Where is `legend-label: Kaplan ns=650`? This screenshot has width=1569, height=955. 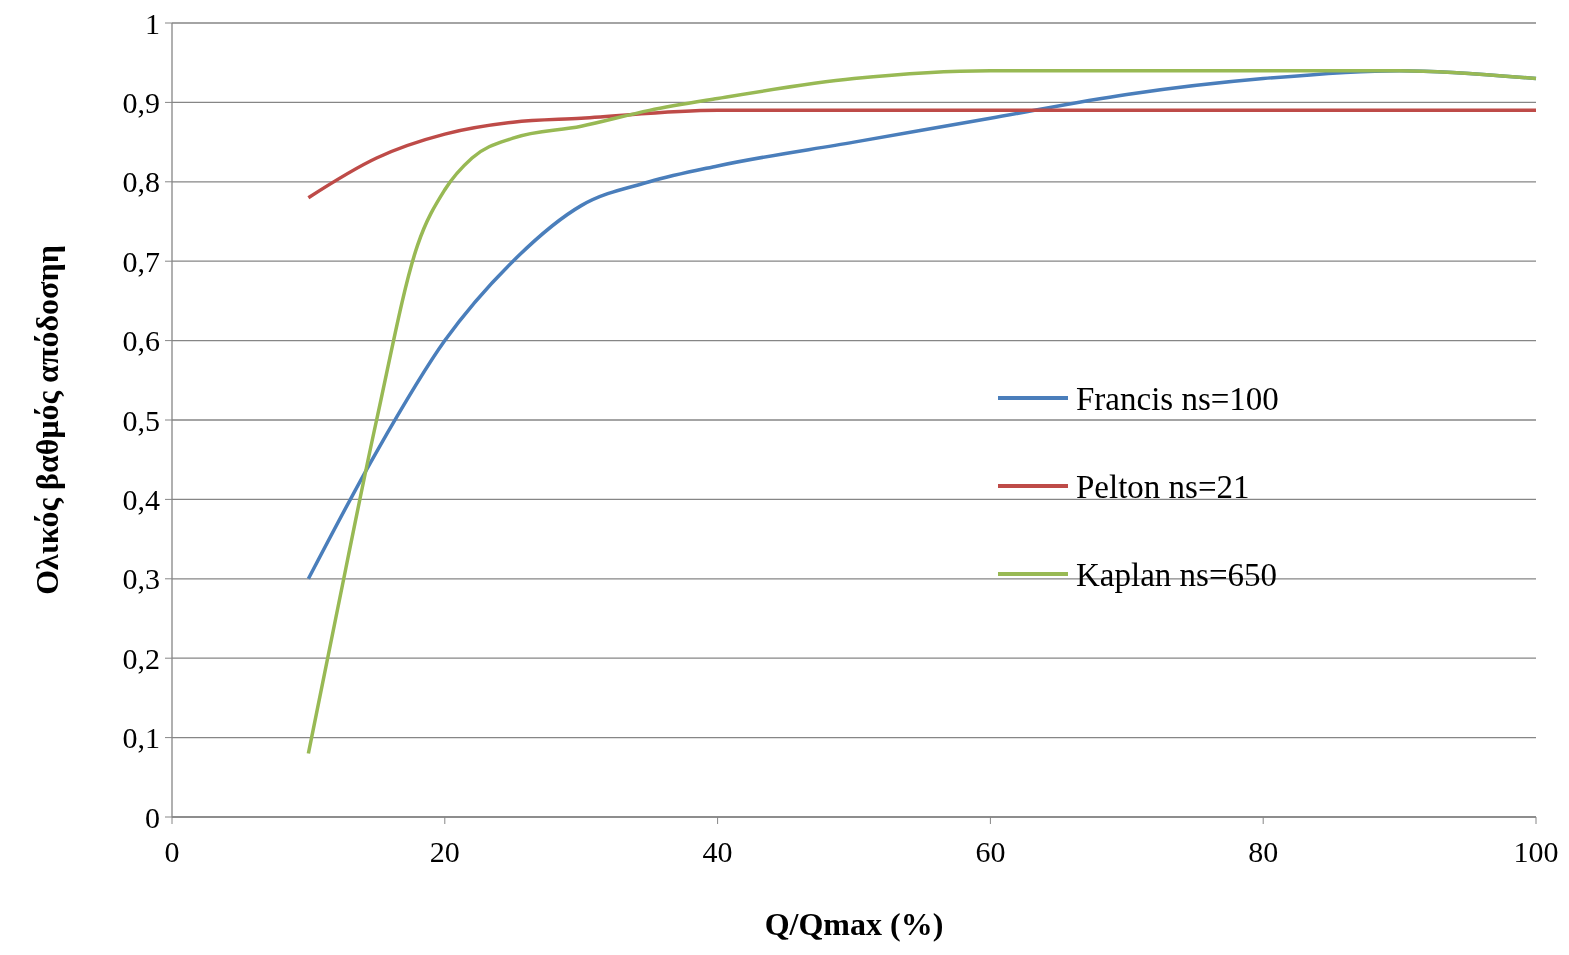 legend-label: Kaplan ns=650 is located at coordinates (1176, 574).